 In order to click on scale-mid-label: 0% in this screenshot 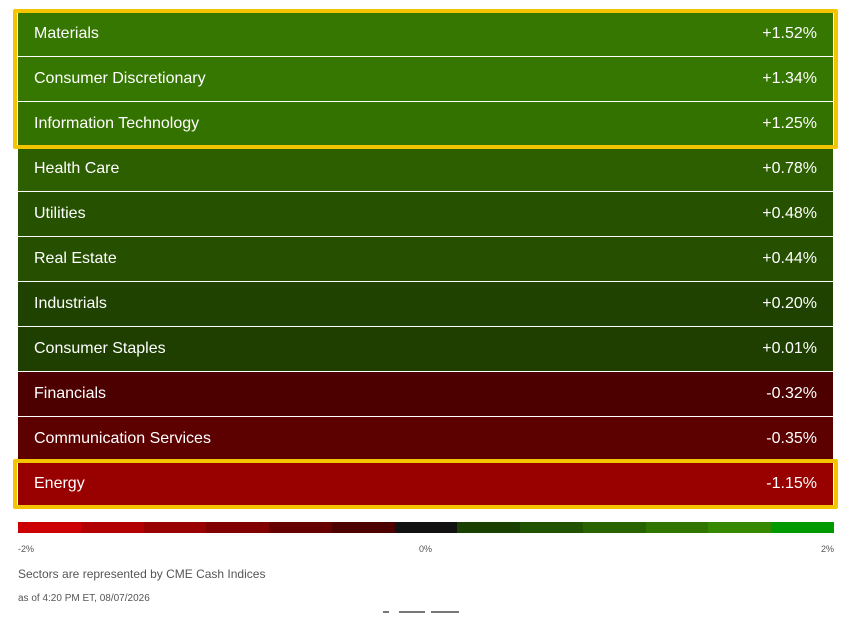, I will do `click(426, 549)`.